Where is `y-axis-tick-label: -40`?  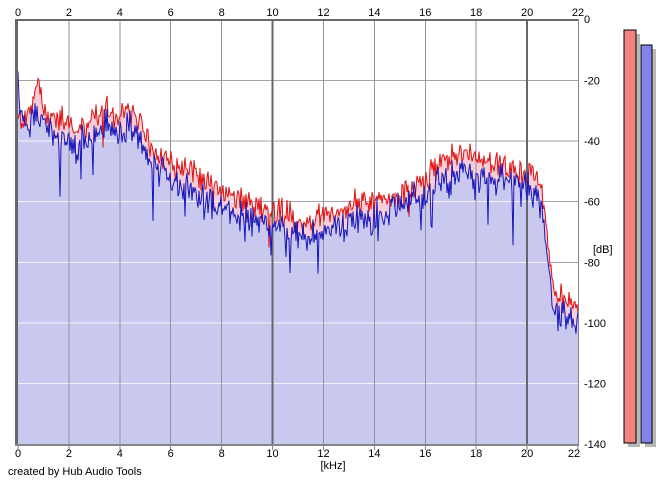
y-axis-tick-label: -40 is located at coordinates (592, 142).